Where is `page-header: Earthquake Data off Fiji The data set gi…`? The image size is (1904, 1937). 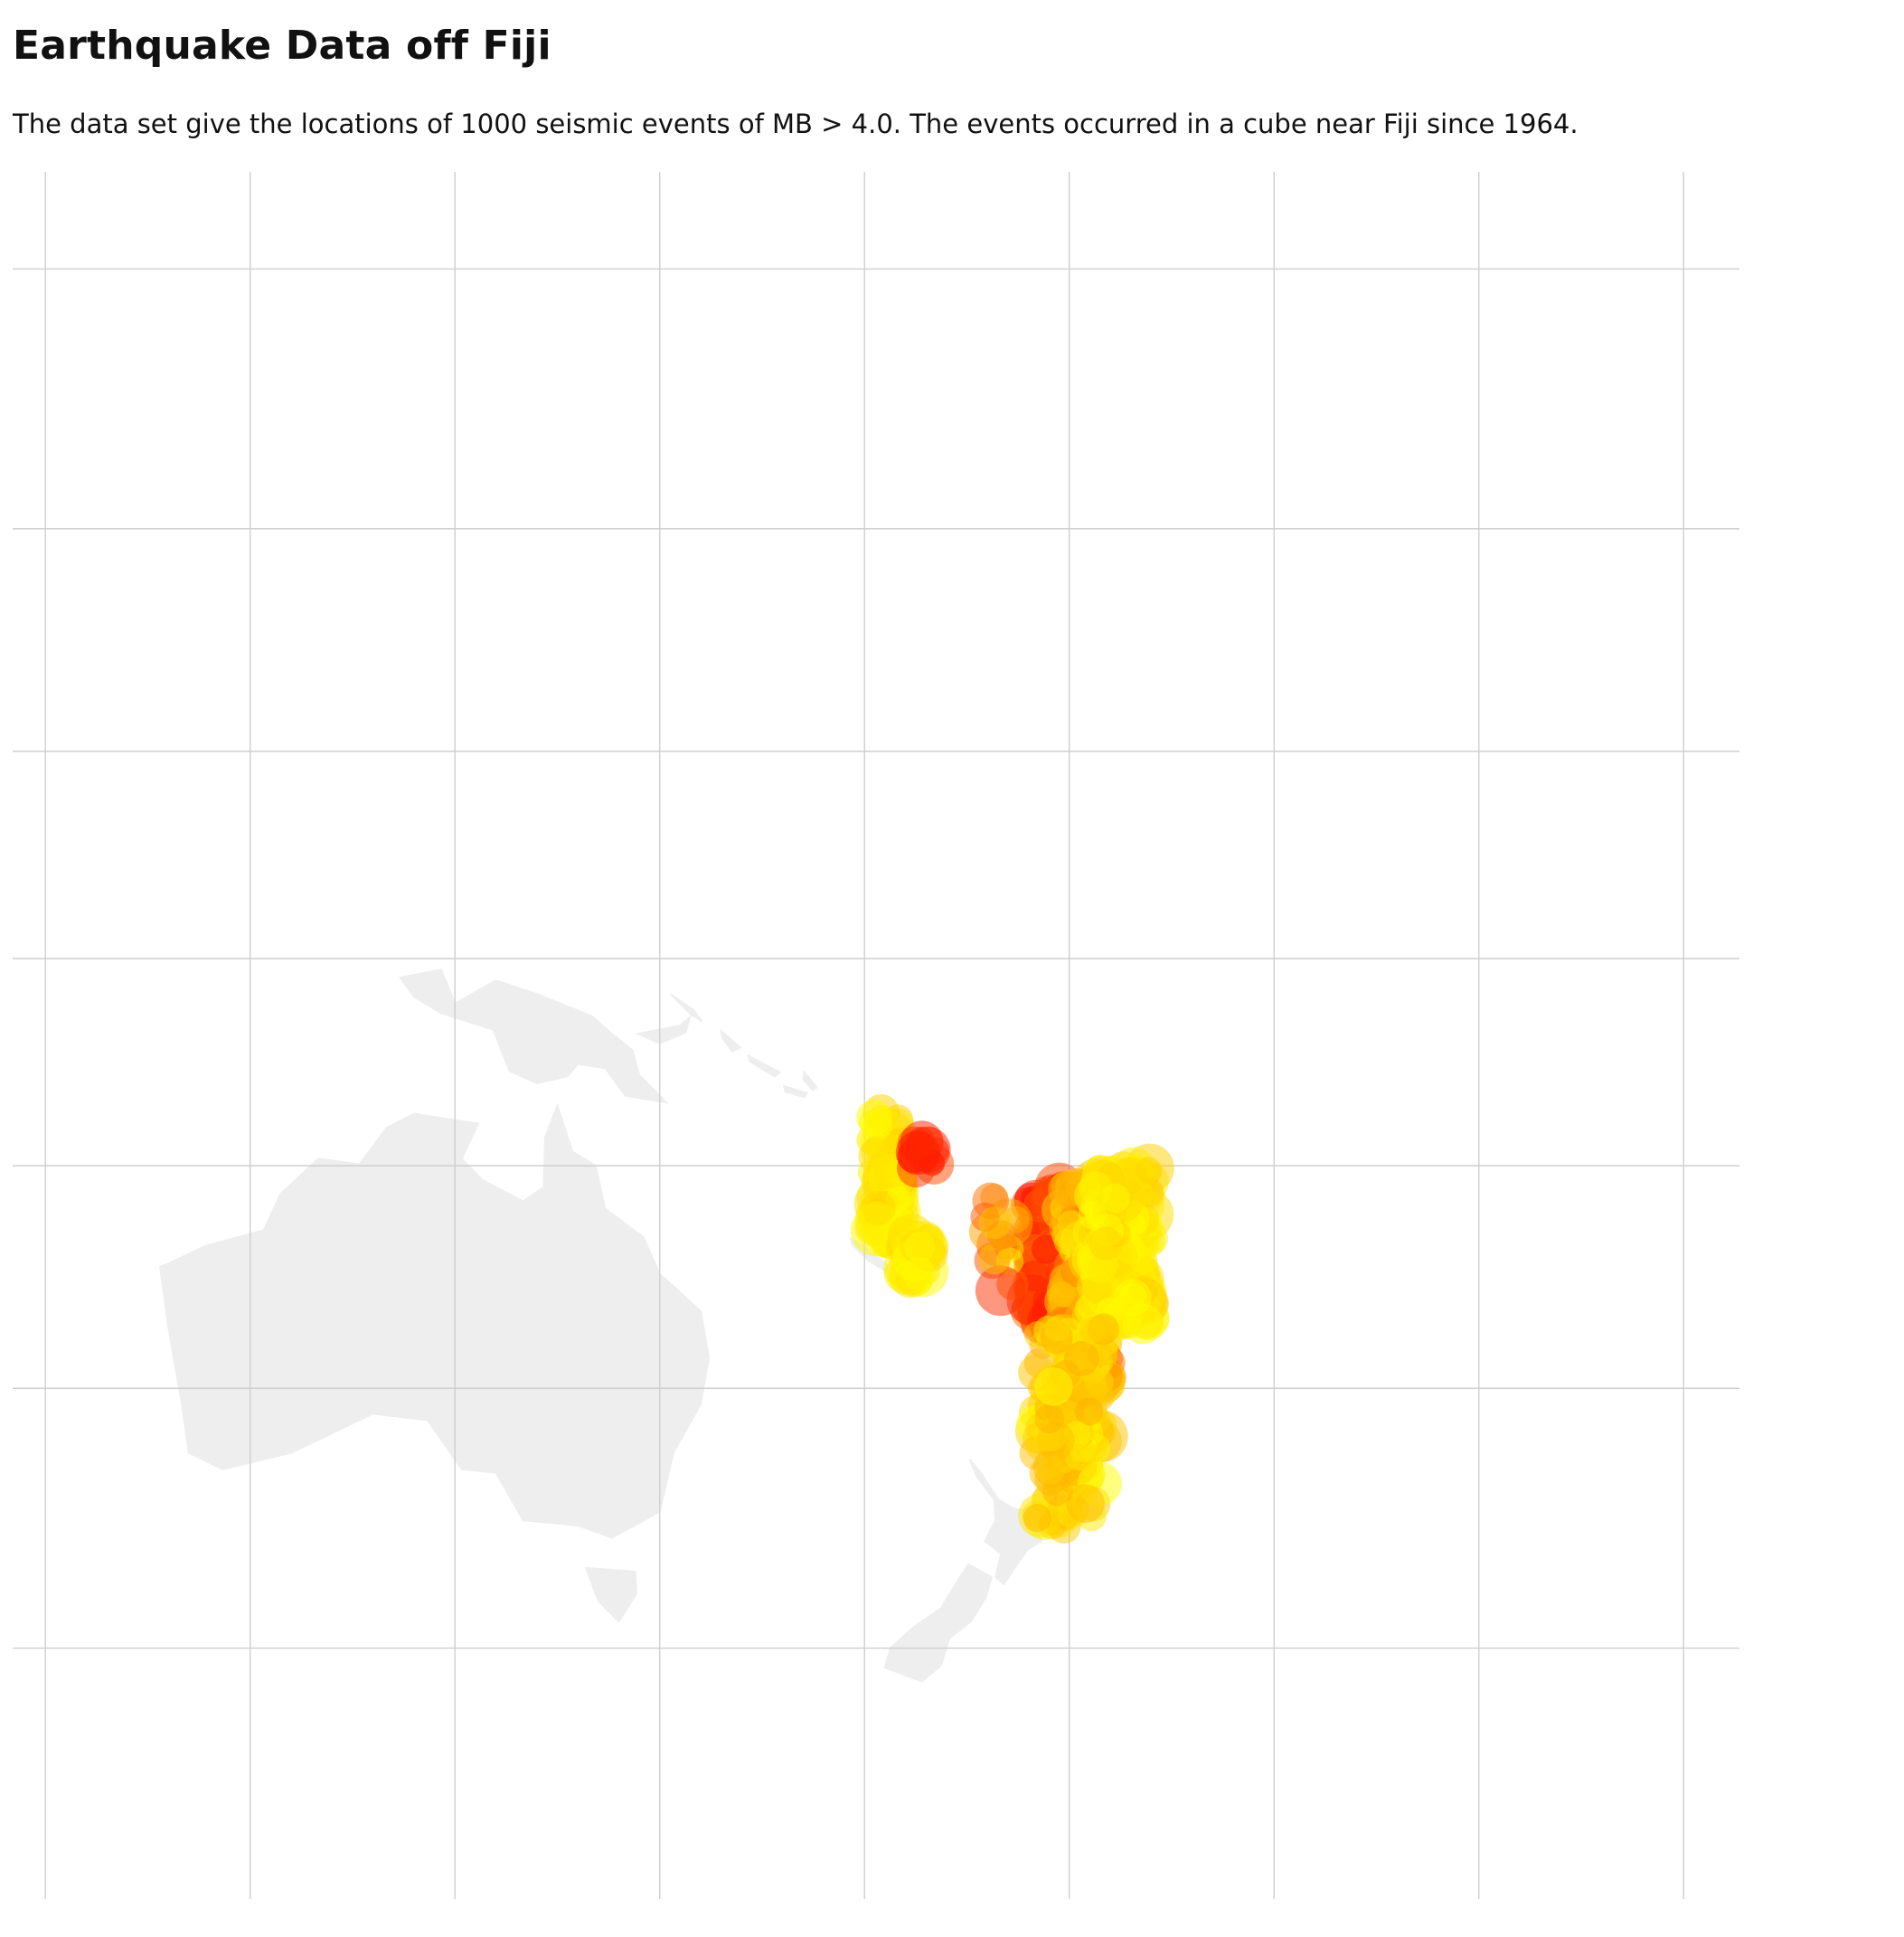 page-header: Earthquake Data off Fiji The data set gi… is located at coordinates (944, 78).